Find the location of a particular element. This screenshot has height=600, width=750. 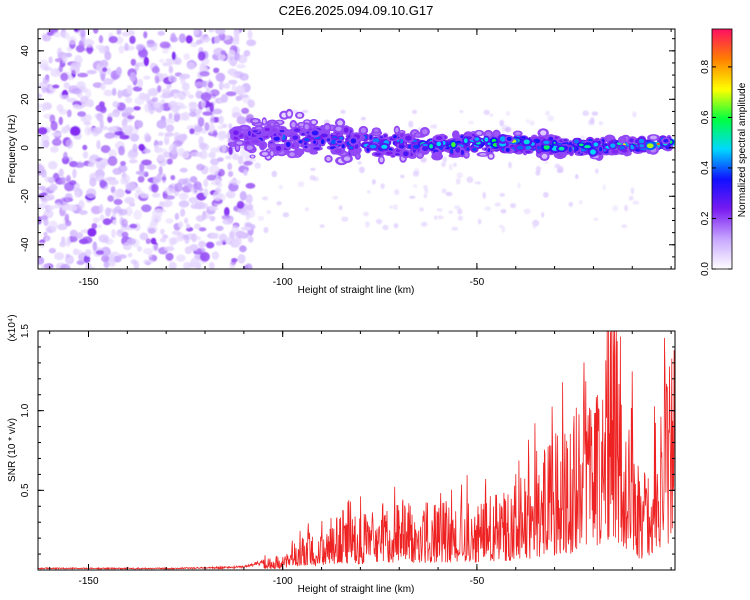

snr-x-tick-label: -50 is located at coordinates (477, 581).